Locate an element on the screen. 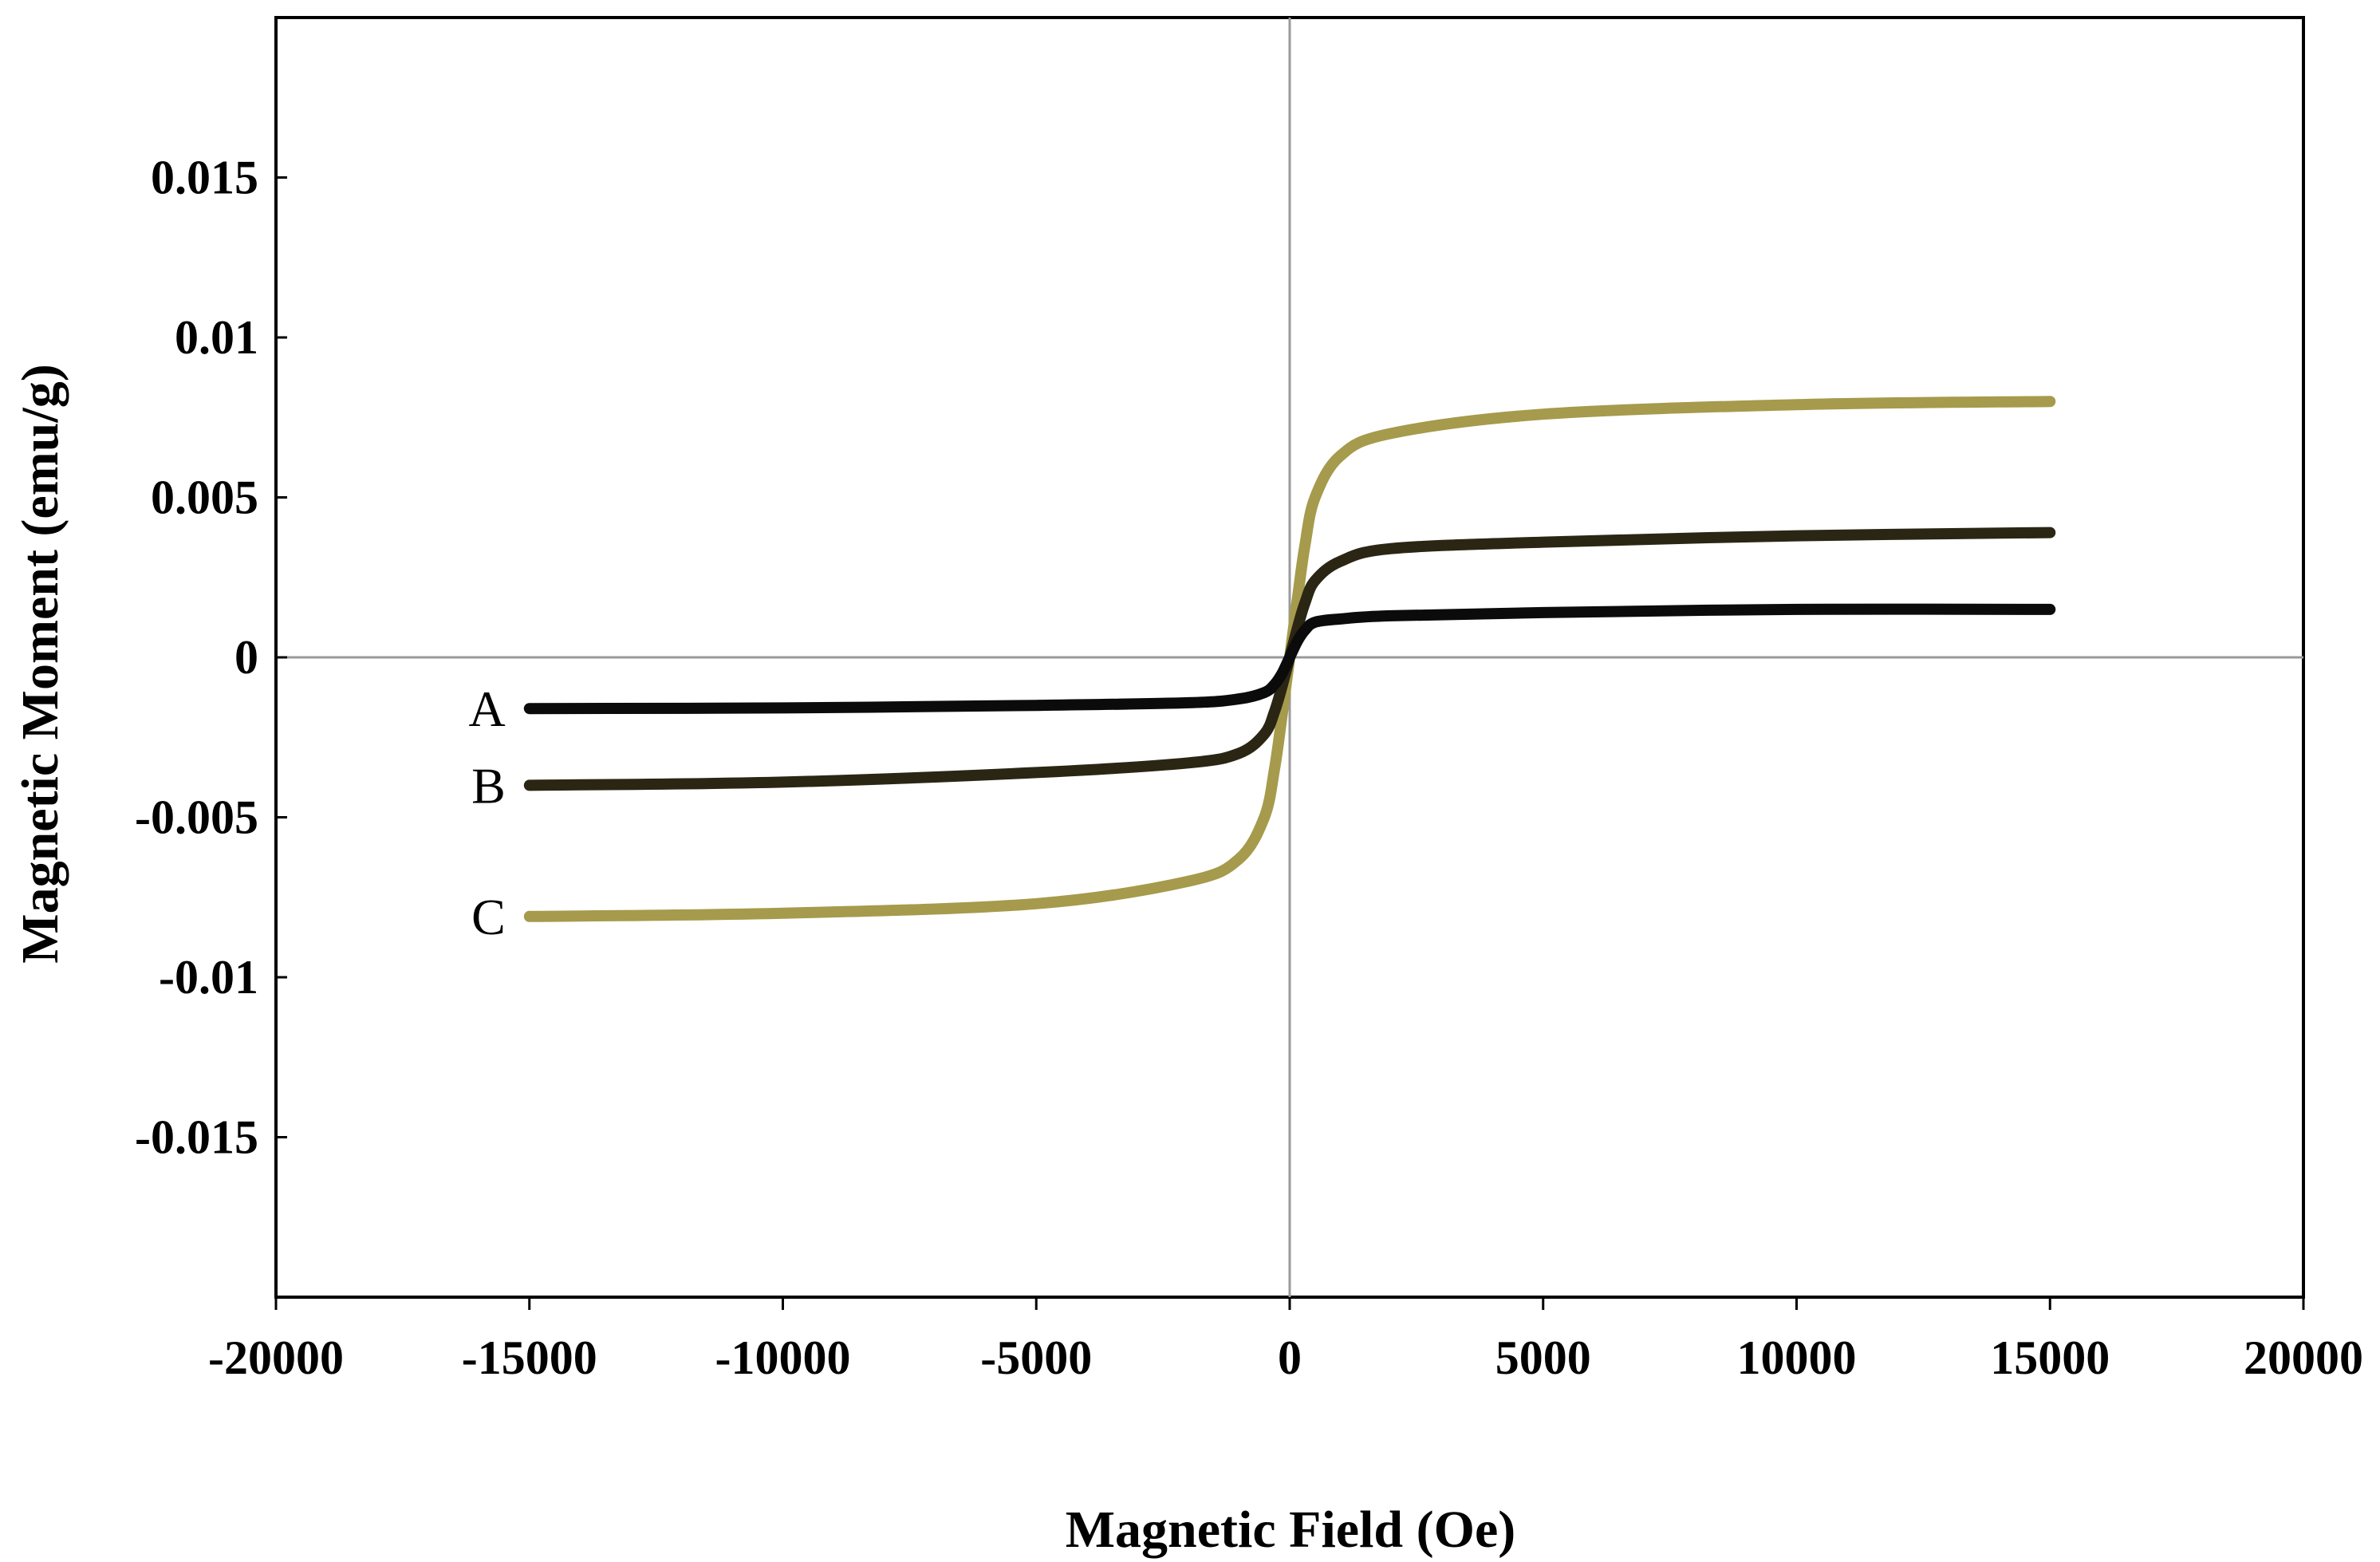 This screenshot has width=2380, height=1562. y-axis-ticks: 0.015 0.01 0.005 0 -0.005 -0.01 -0.015 is located at coordinates (211, 658).